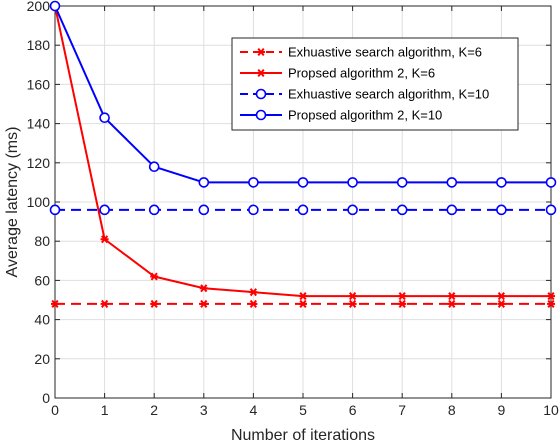  What do you see at coordinates (55, 410) in the screenshot?
I see `x-tick-label: 0` at bounding box center [55, 410].